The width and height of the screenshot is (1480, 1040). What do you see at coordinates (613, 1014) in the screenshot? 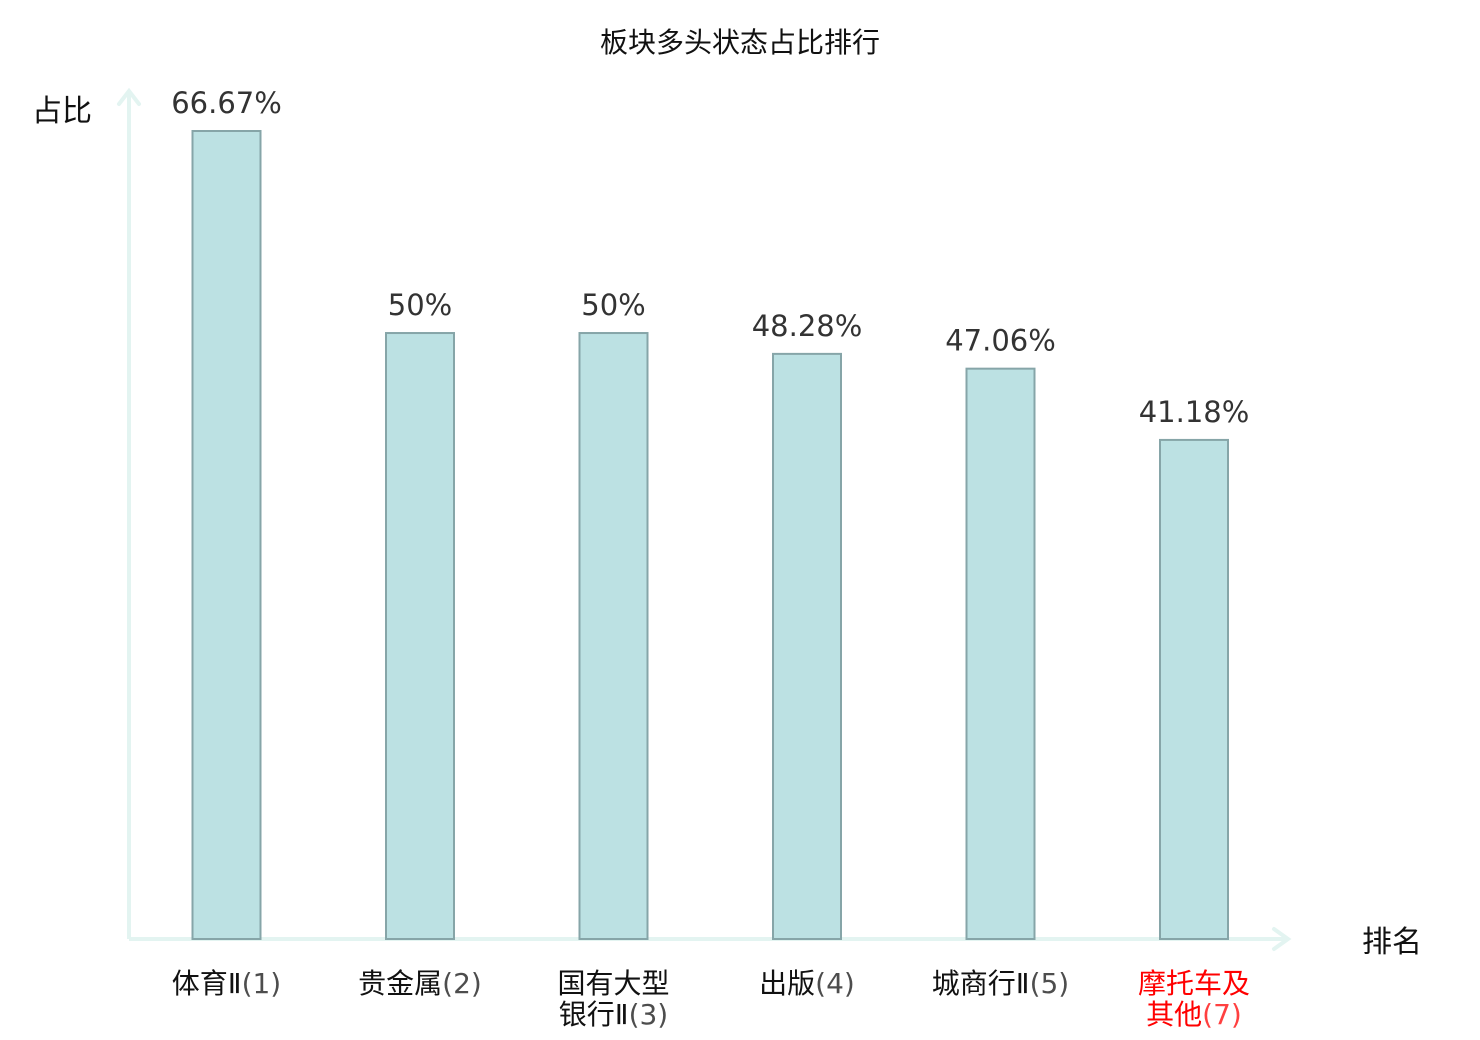
I see `category-label-3-line-2: 银行Ⅱ(3)` at bounding box center [613, 1014].